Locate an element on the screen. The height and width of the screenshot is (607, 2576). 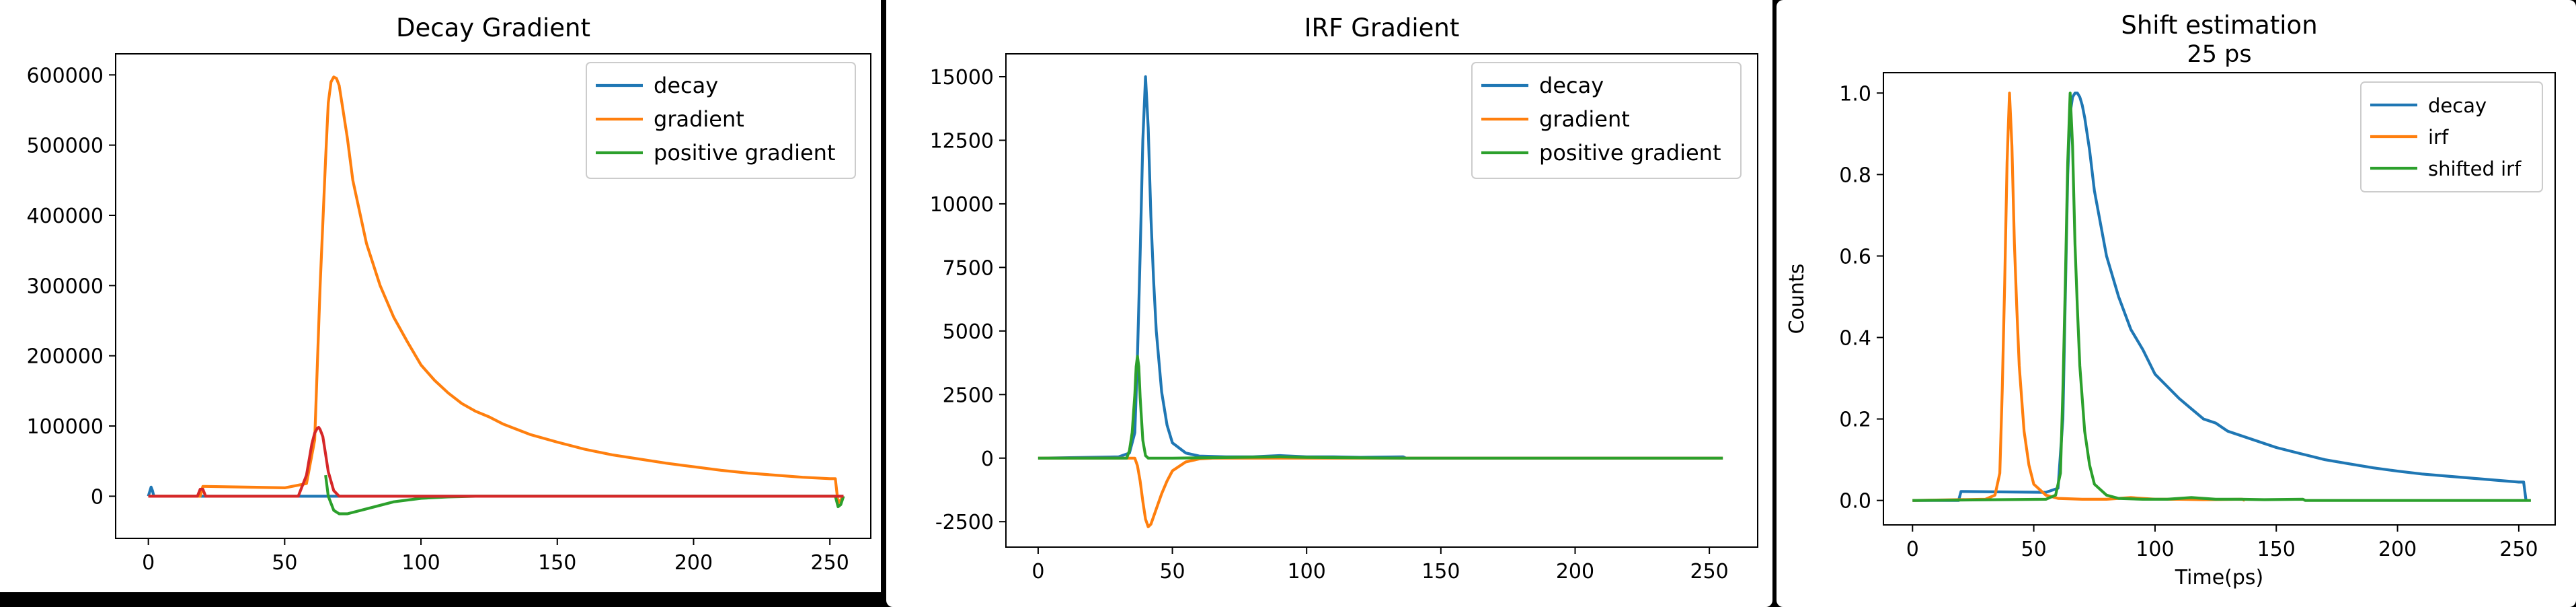
legend-label-irf: irf is located at coordinates (2438, 137).